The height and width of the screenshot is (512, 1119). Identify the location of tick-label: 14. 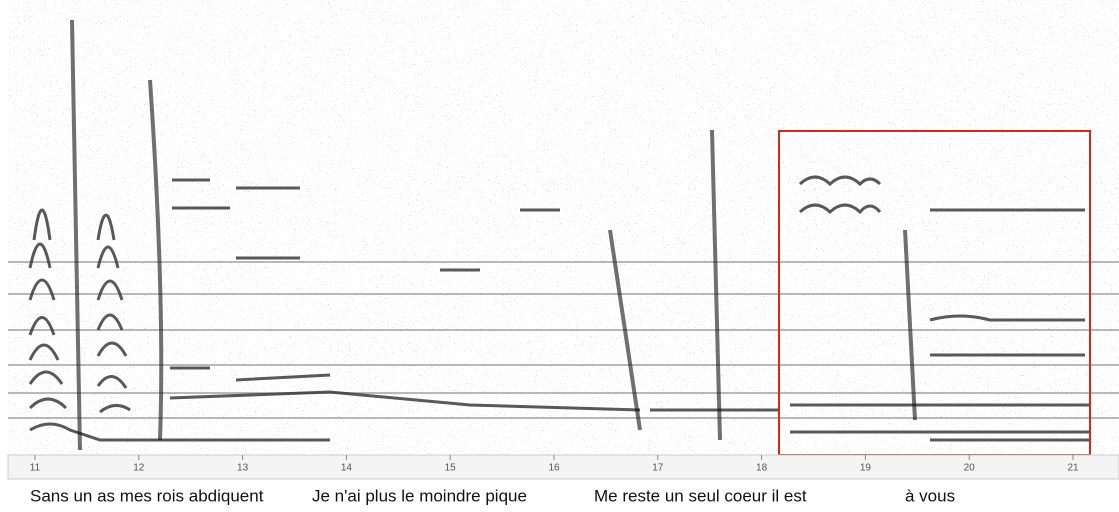
(347, 468).